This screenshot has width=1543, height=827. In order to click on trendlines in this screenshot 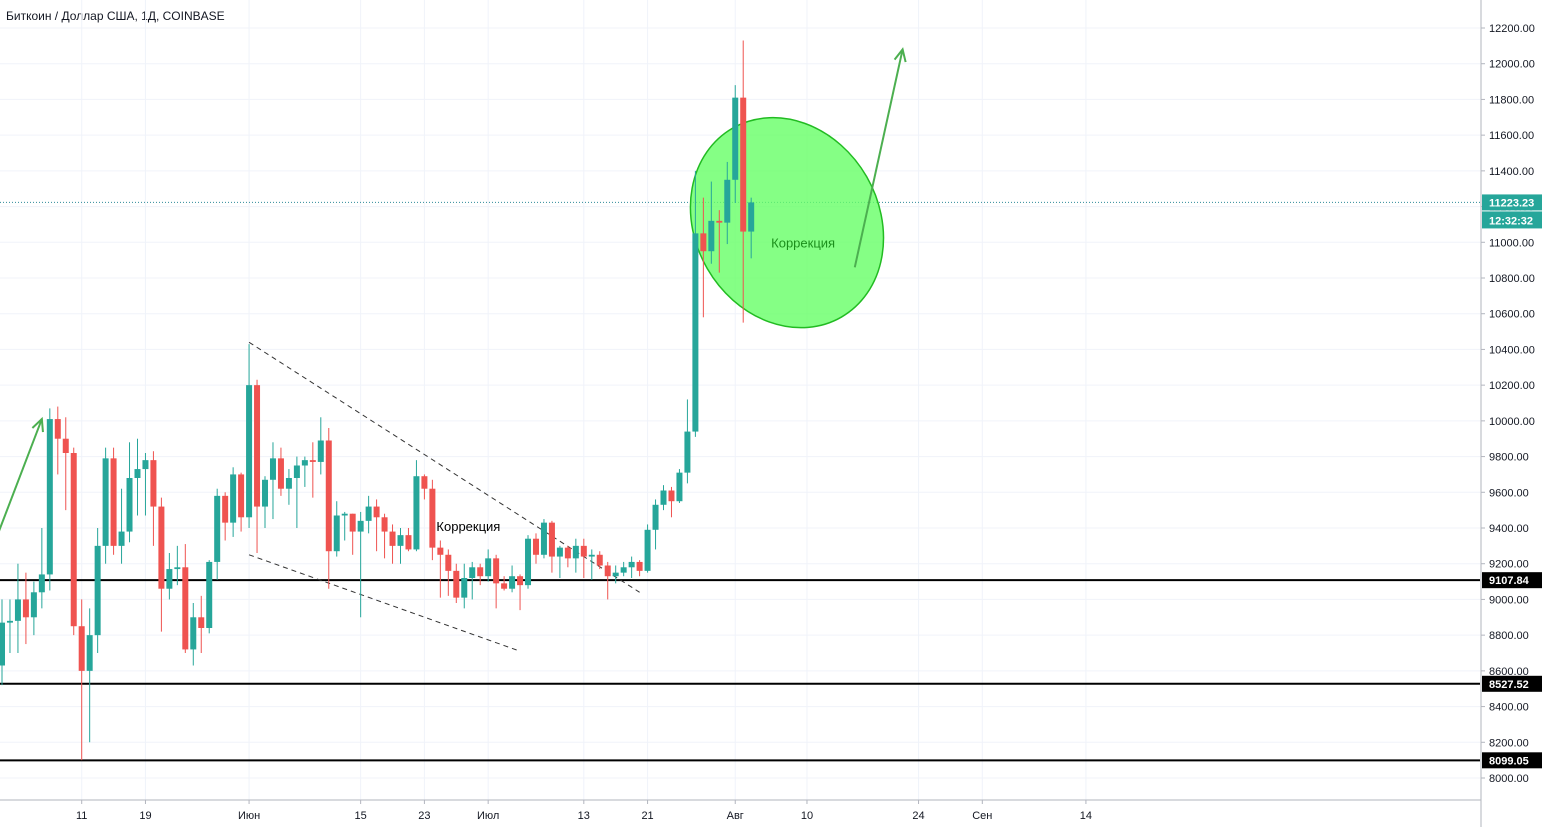, I will do `click(444, 496)`.